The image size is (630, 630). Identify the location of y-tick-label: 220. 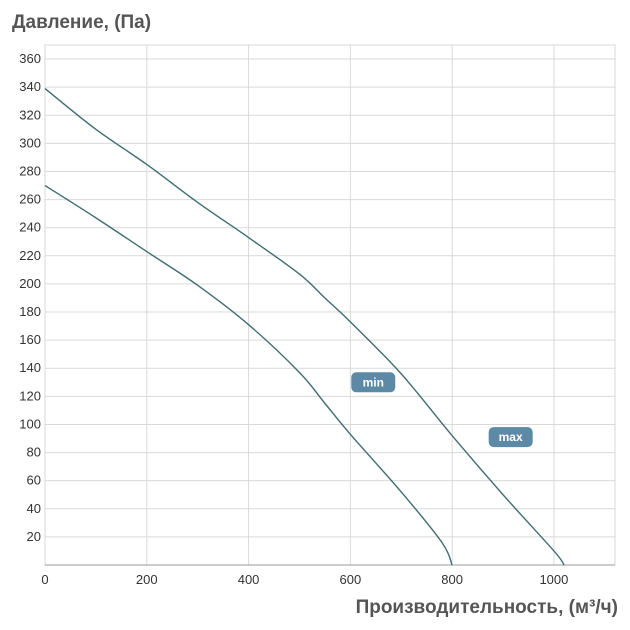
(30, 255).